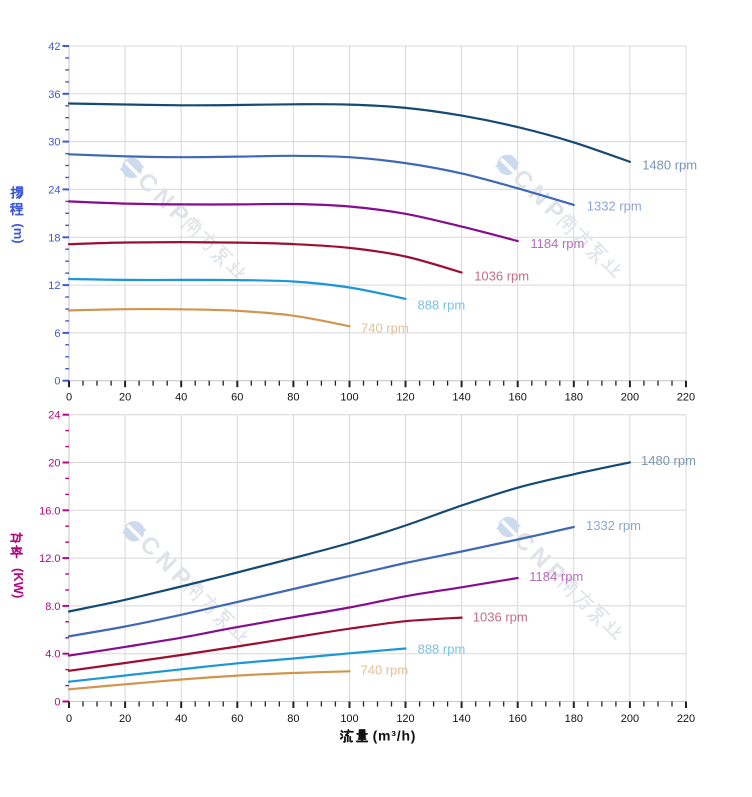  Describe the element at coordinates (49, 511) in the screenshot. I see `svg-text: 16.0` at that location.